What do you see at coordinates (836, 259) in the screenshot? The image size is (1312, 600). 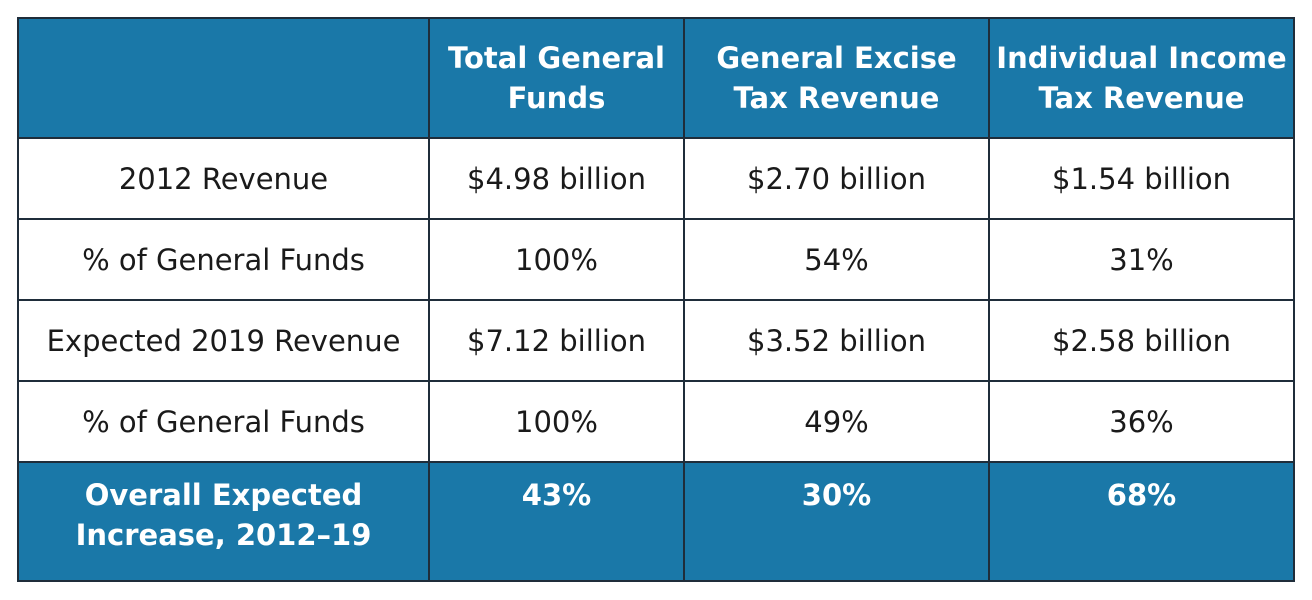 I see `table-cell: 54%` at bounding box center [836, 259].